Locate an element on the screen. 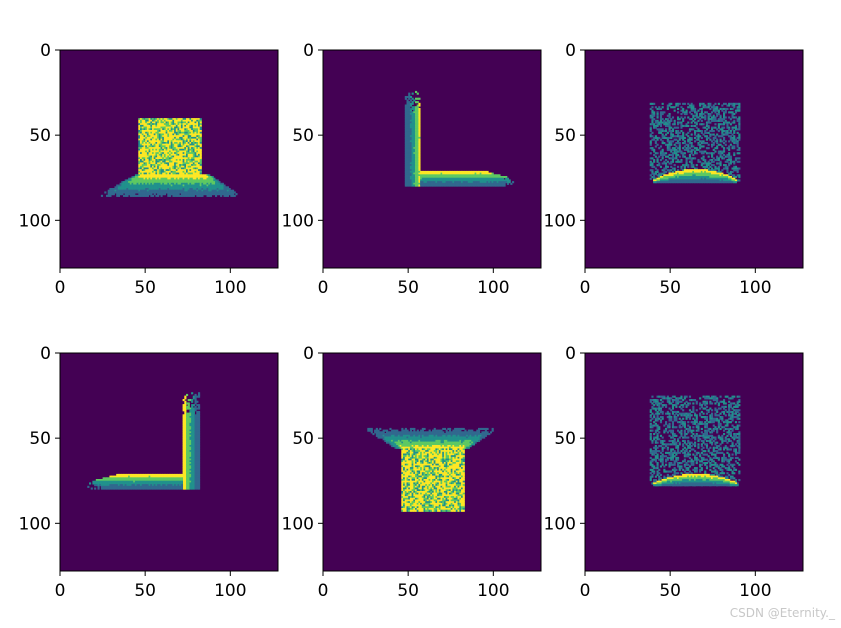  x-tick-label: 0 is located at coordinates (585, 288).